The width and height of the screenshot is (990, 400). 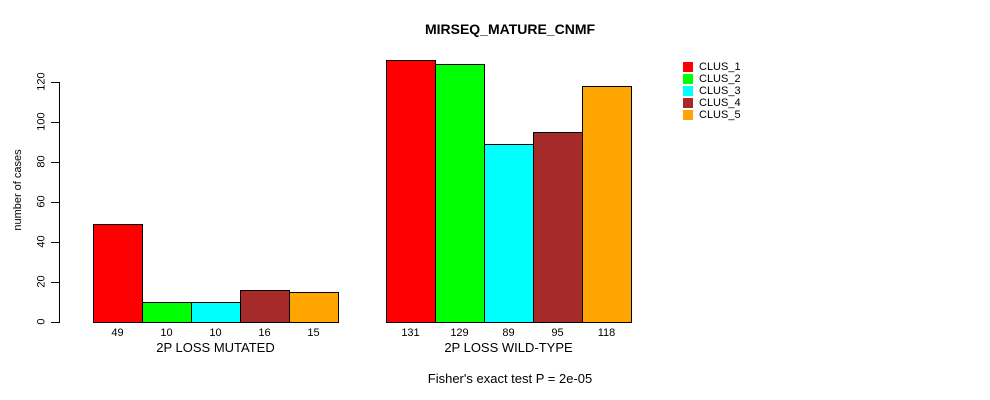 I want to click on bar-clus_5-group2, so click(x=607, y=204).